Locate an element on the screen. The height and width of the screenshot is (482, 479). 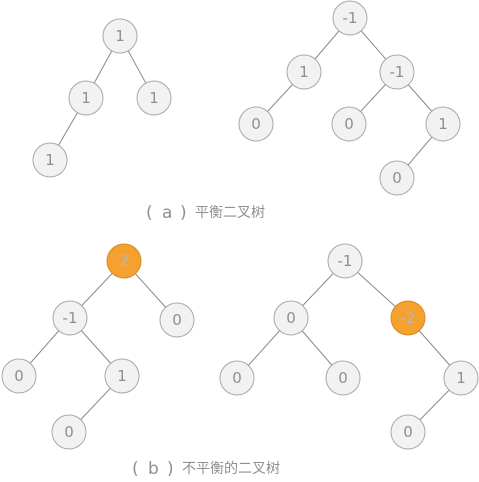
caption-b-close: ) is located at coordinates (170, 469).